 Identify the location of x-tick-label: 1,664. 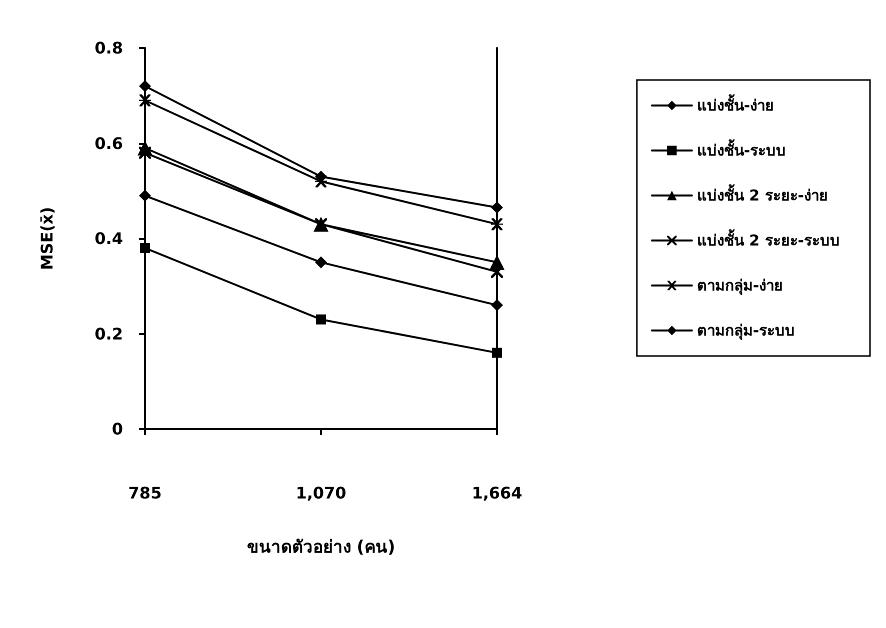
(497, 493).